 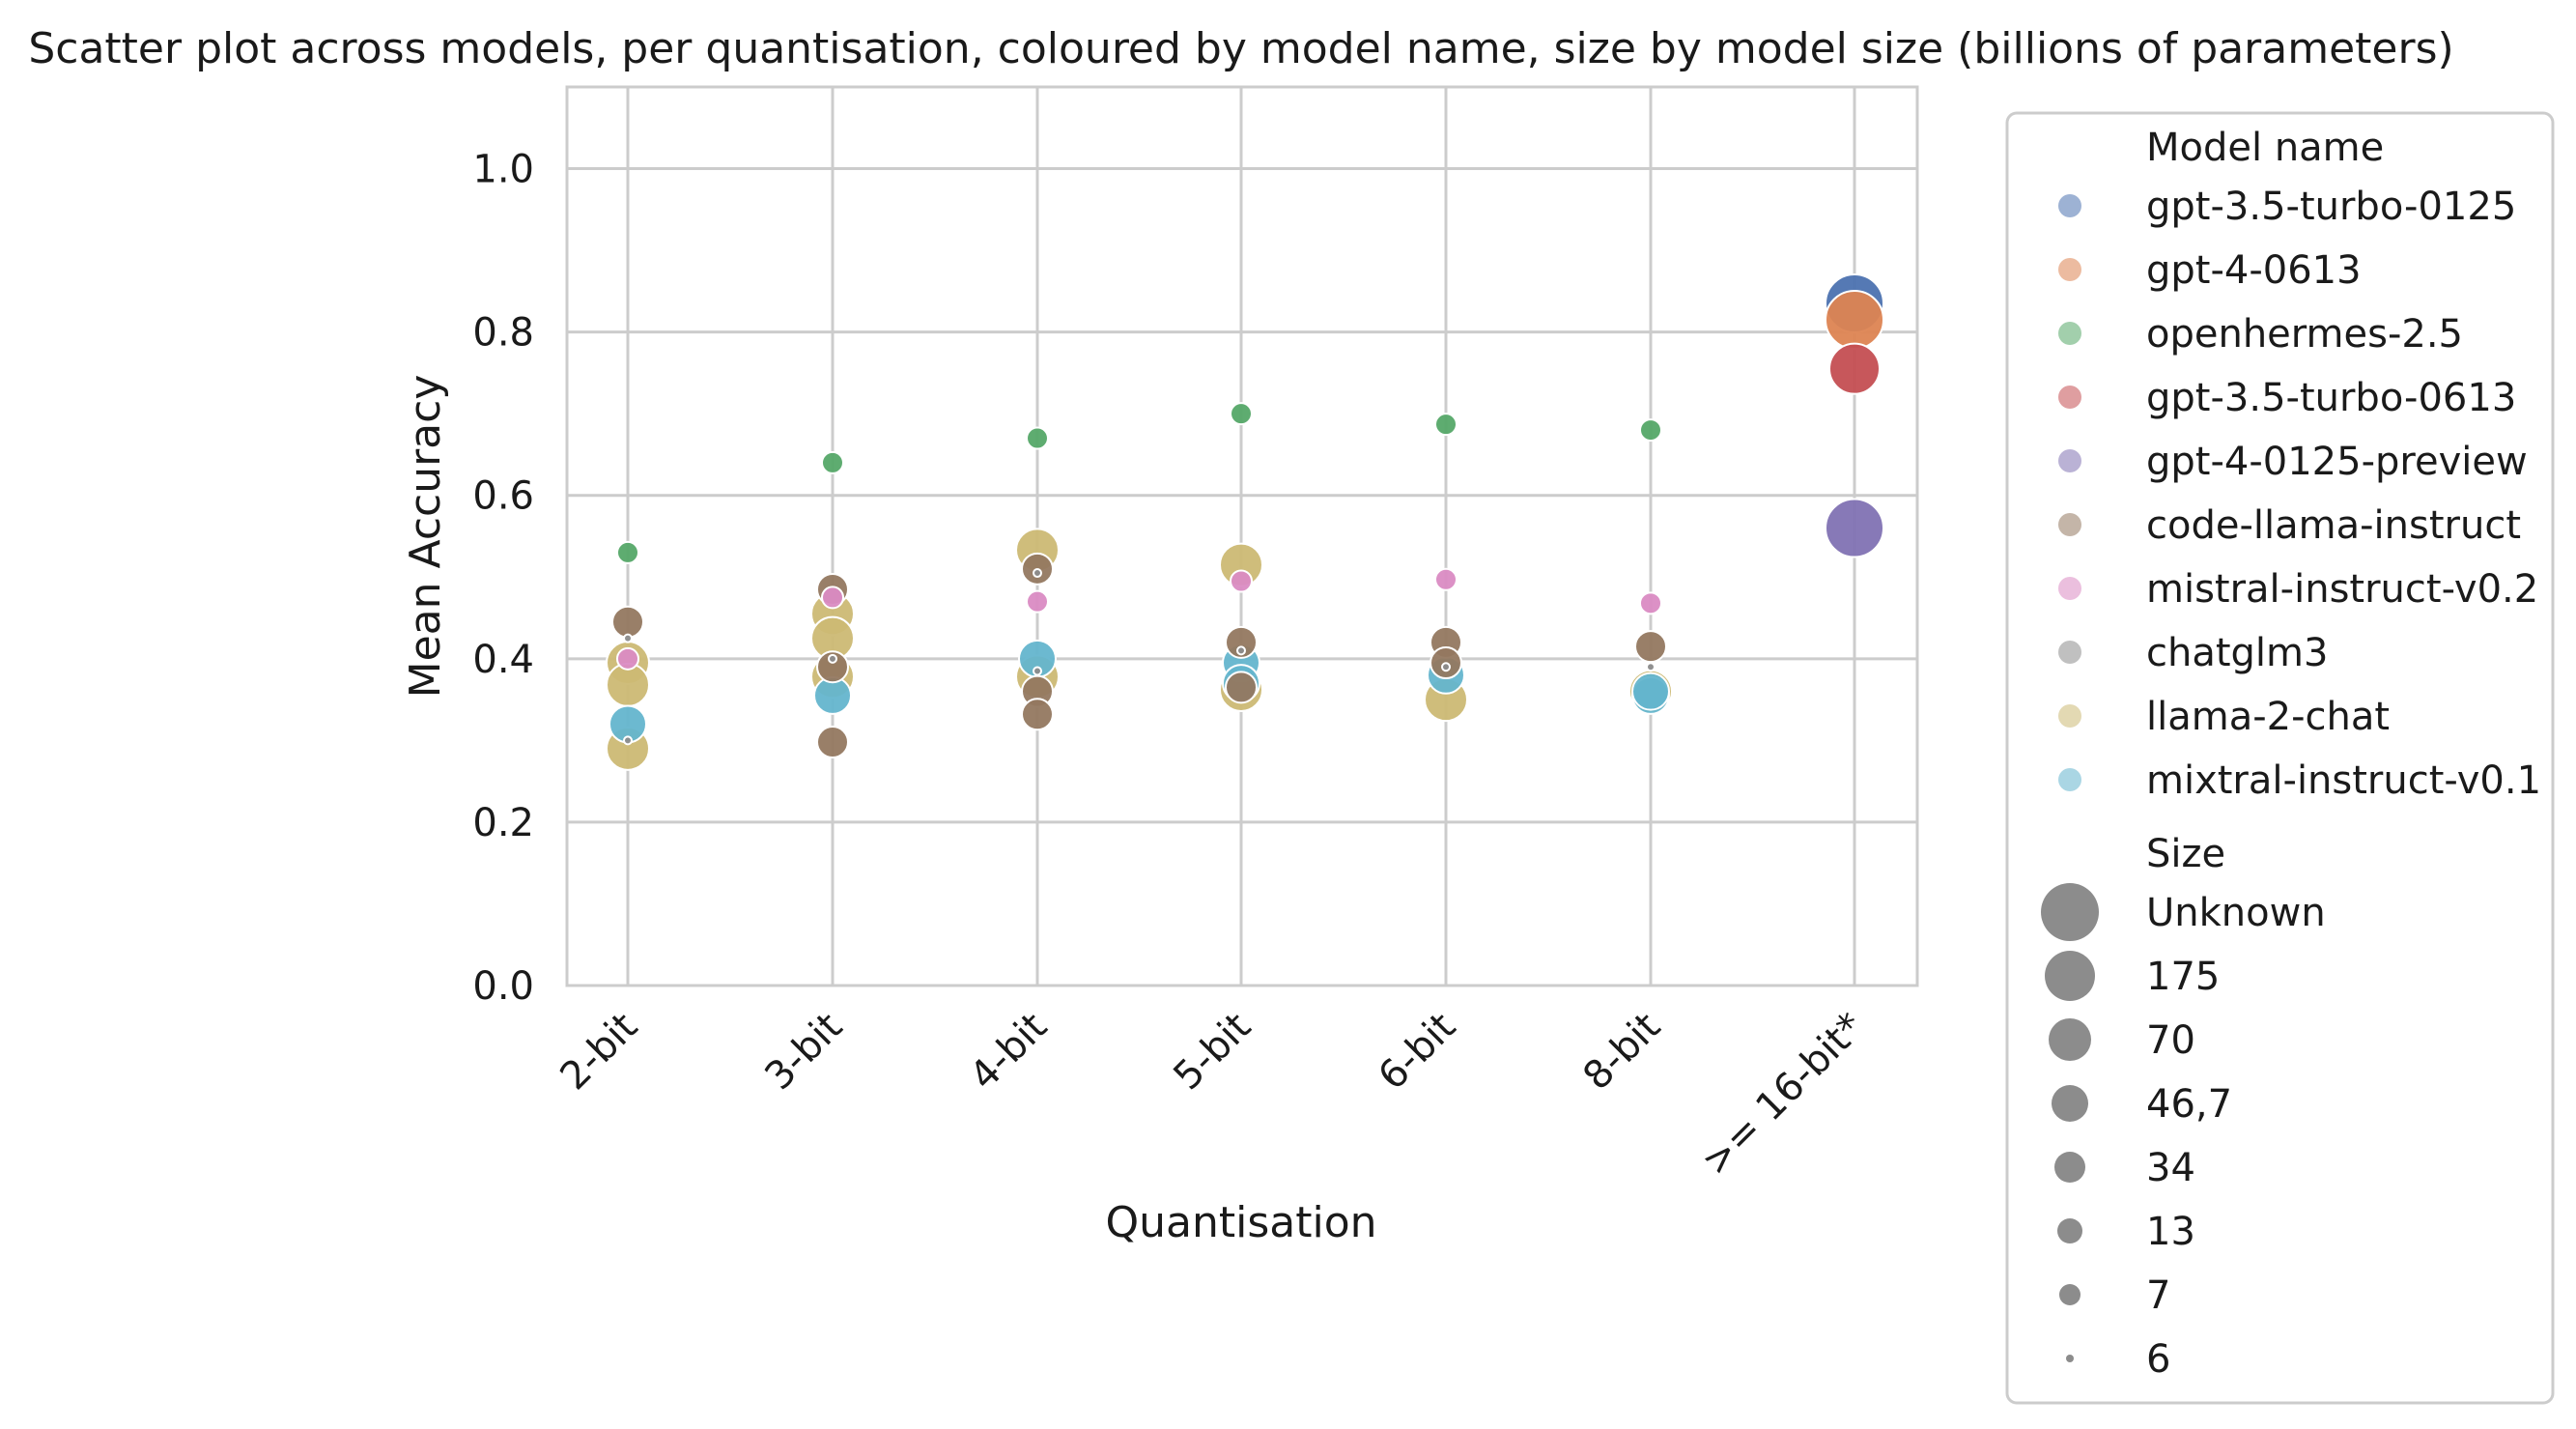 I want to click on x-tick-label: 8-bit, so click(x=1621, y=1052).